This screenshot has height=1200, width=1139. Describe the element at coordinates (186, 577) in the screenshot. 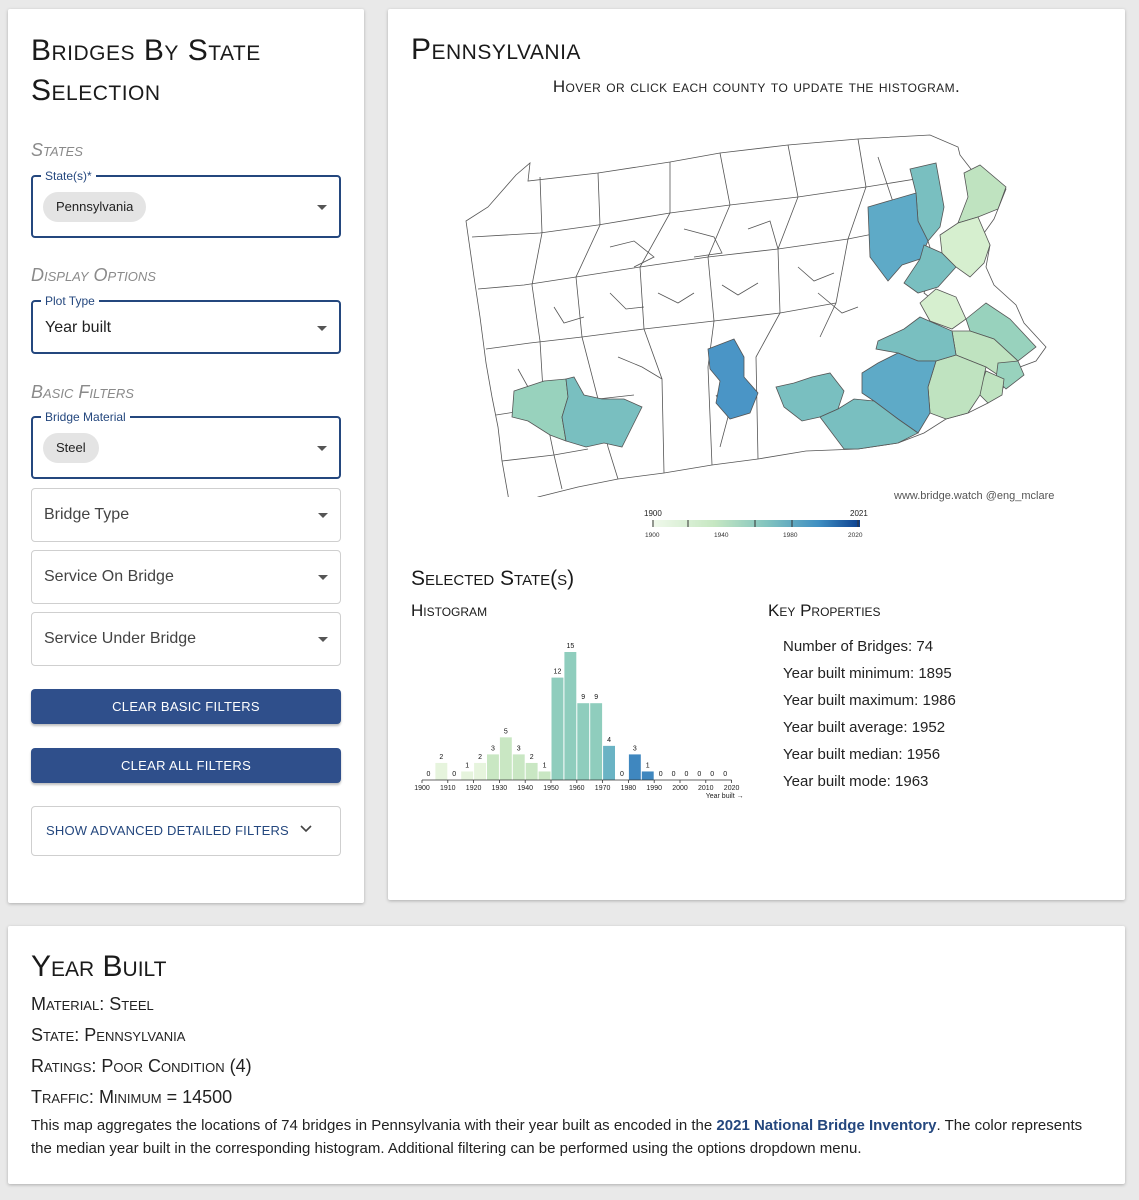

I see `service-on-bridge-select: Service On Bridge` at that location.